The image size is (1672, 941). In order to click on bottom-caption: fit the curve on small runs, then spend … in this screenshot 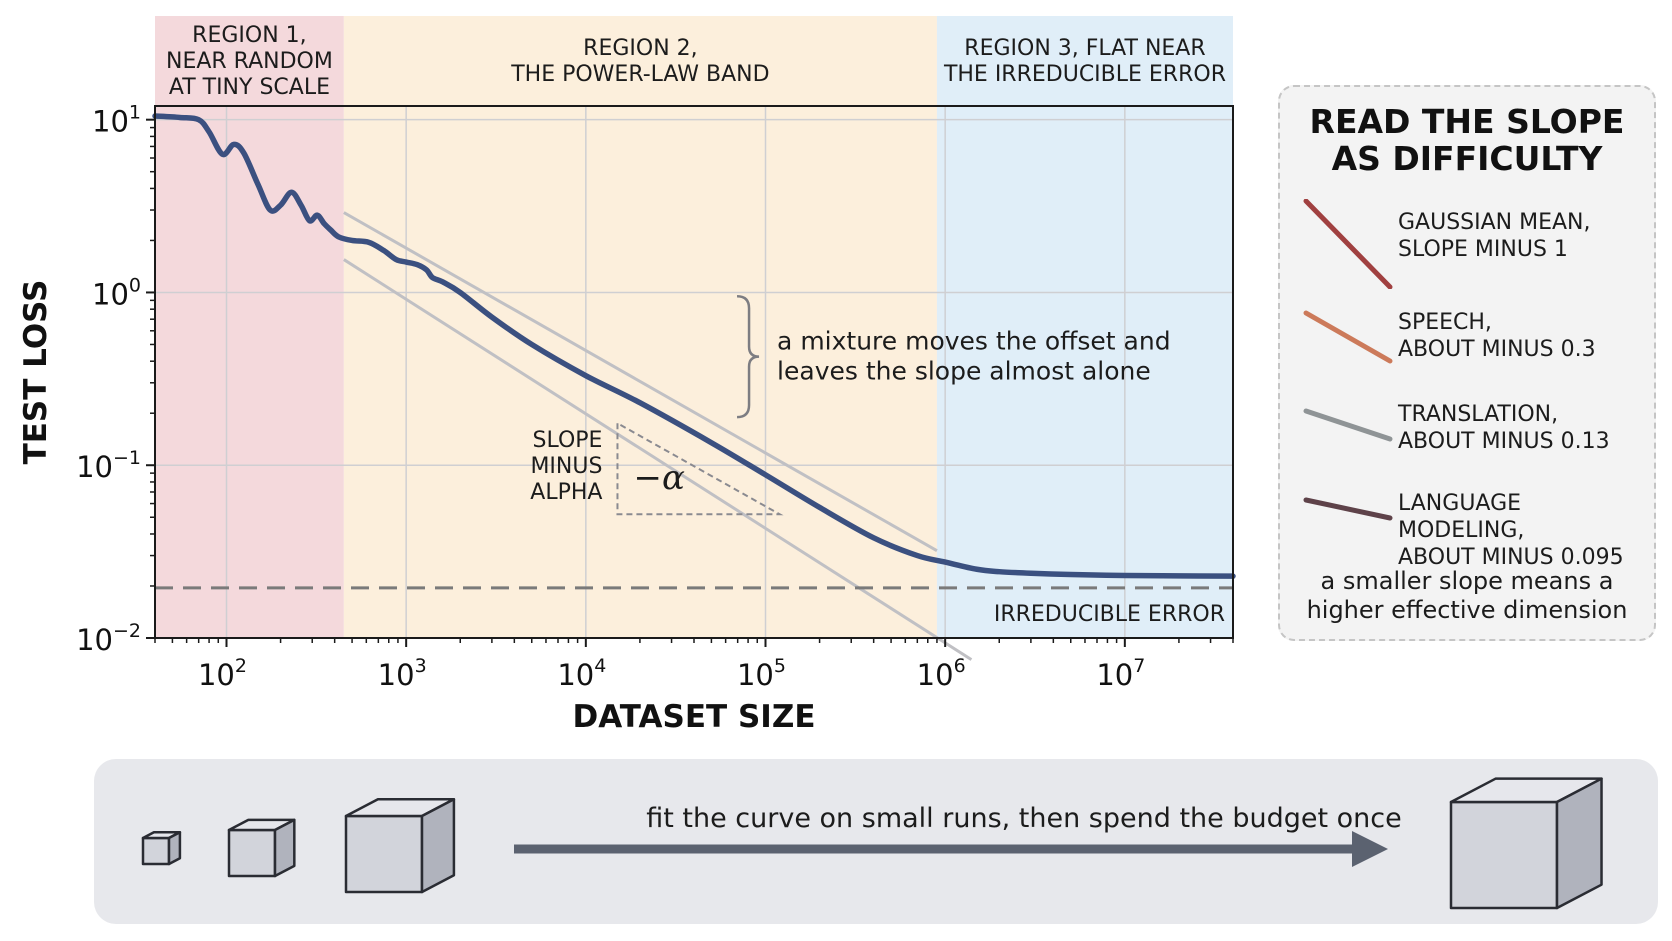, I will do `click(1024, 818)`.